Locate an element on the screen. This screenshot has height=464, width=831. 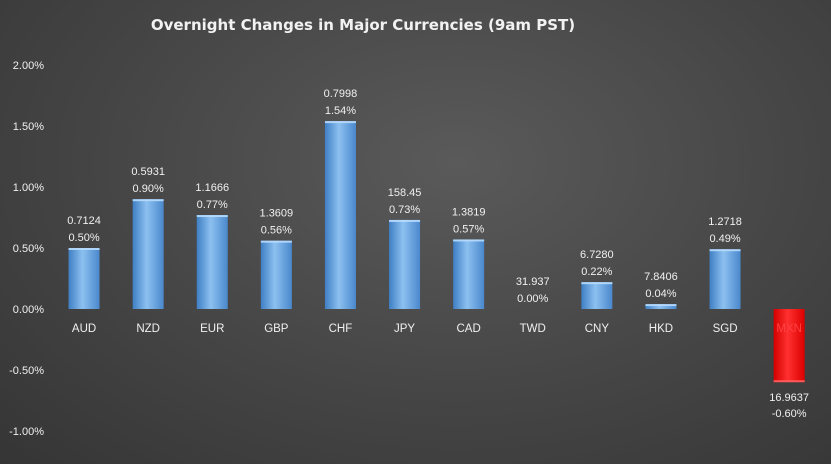
bar-nzd is located at coordinates (148, 254).